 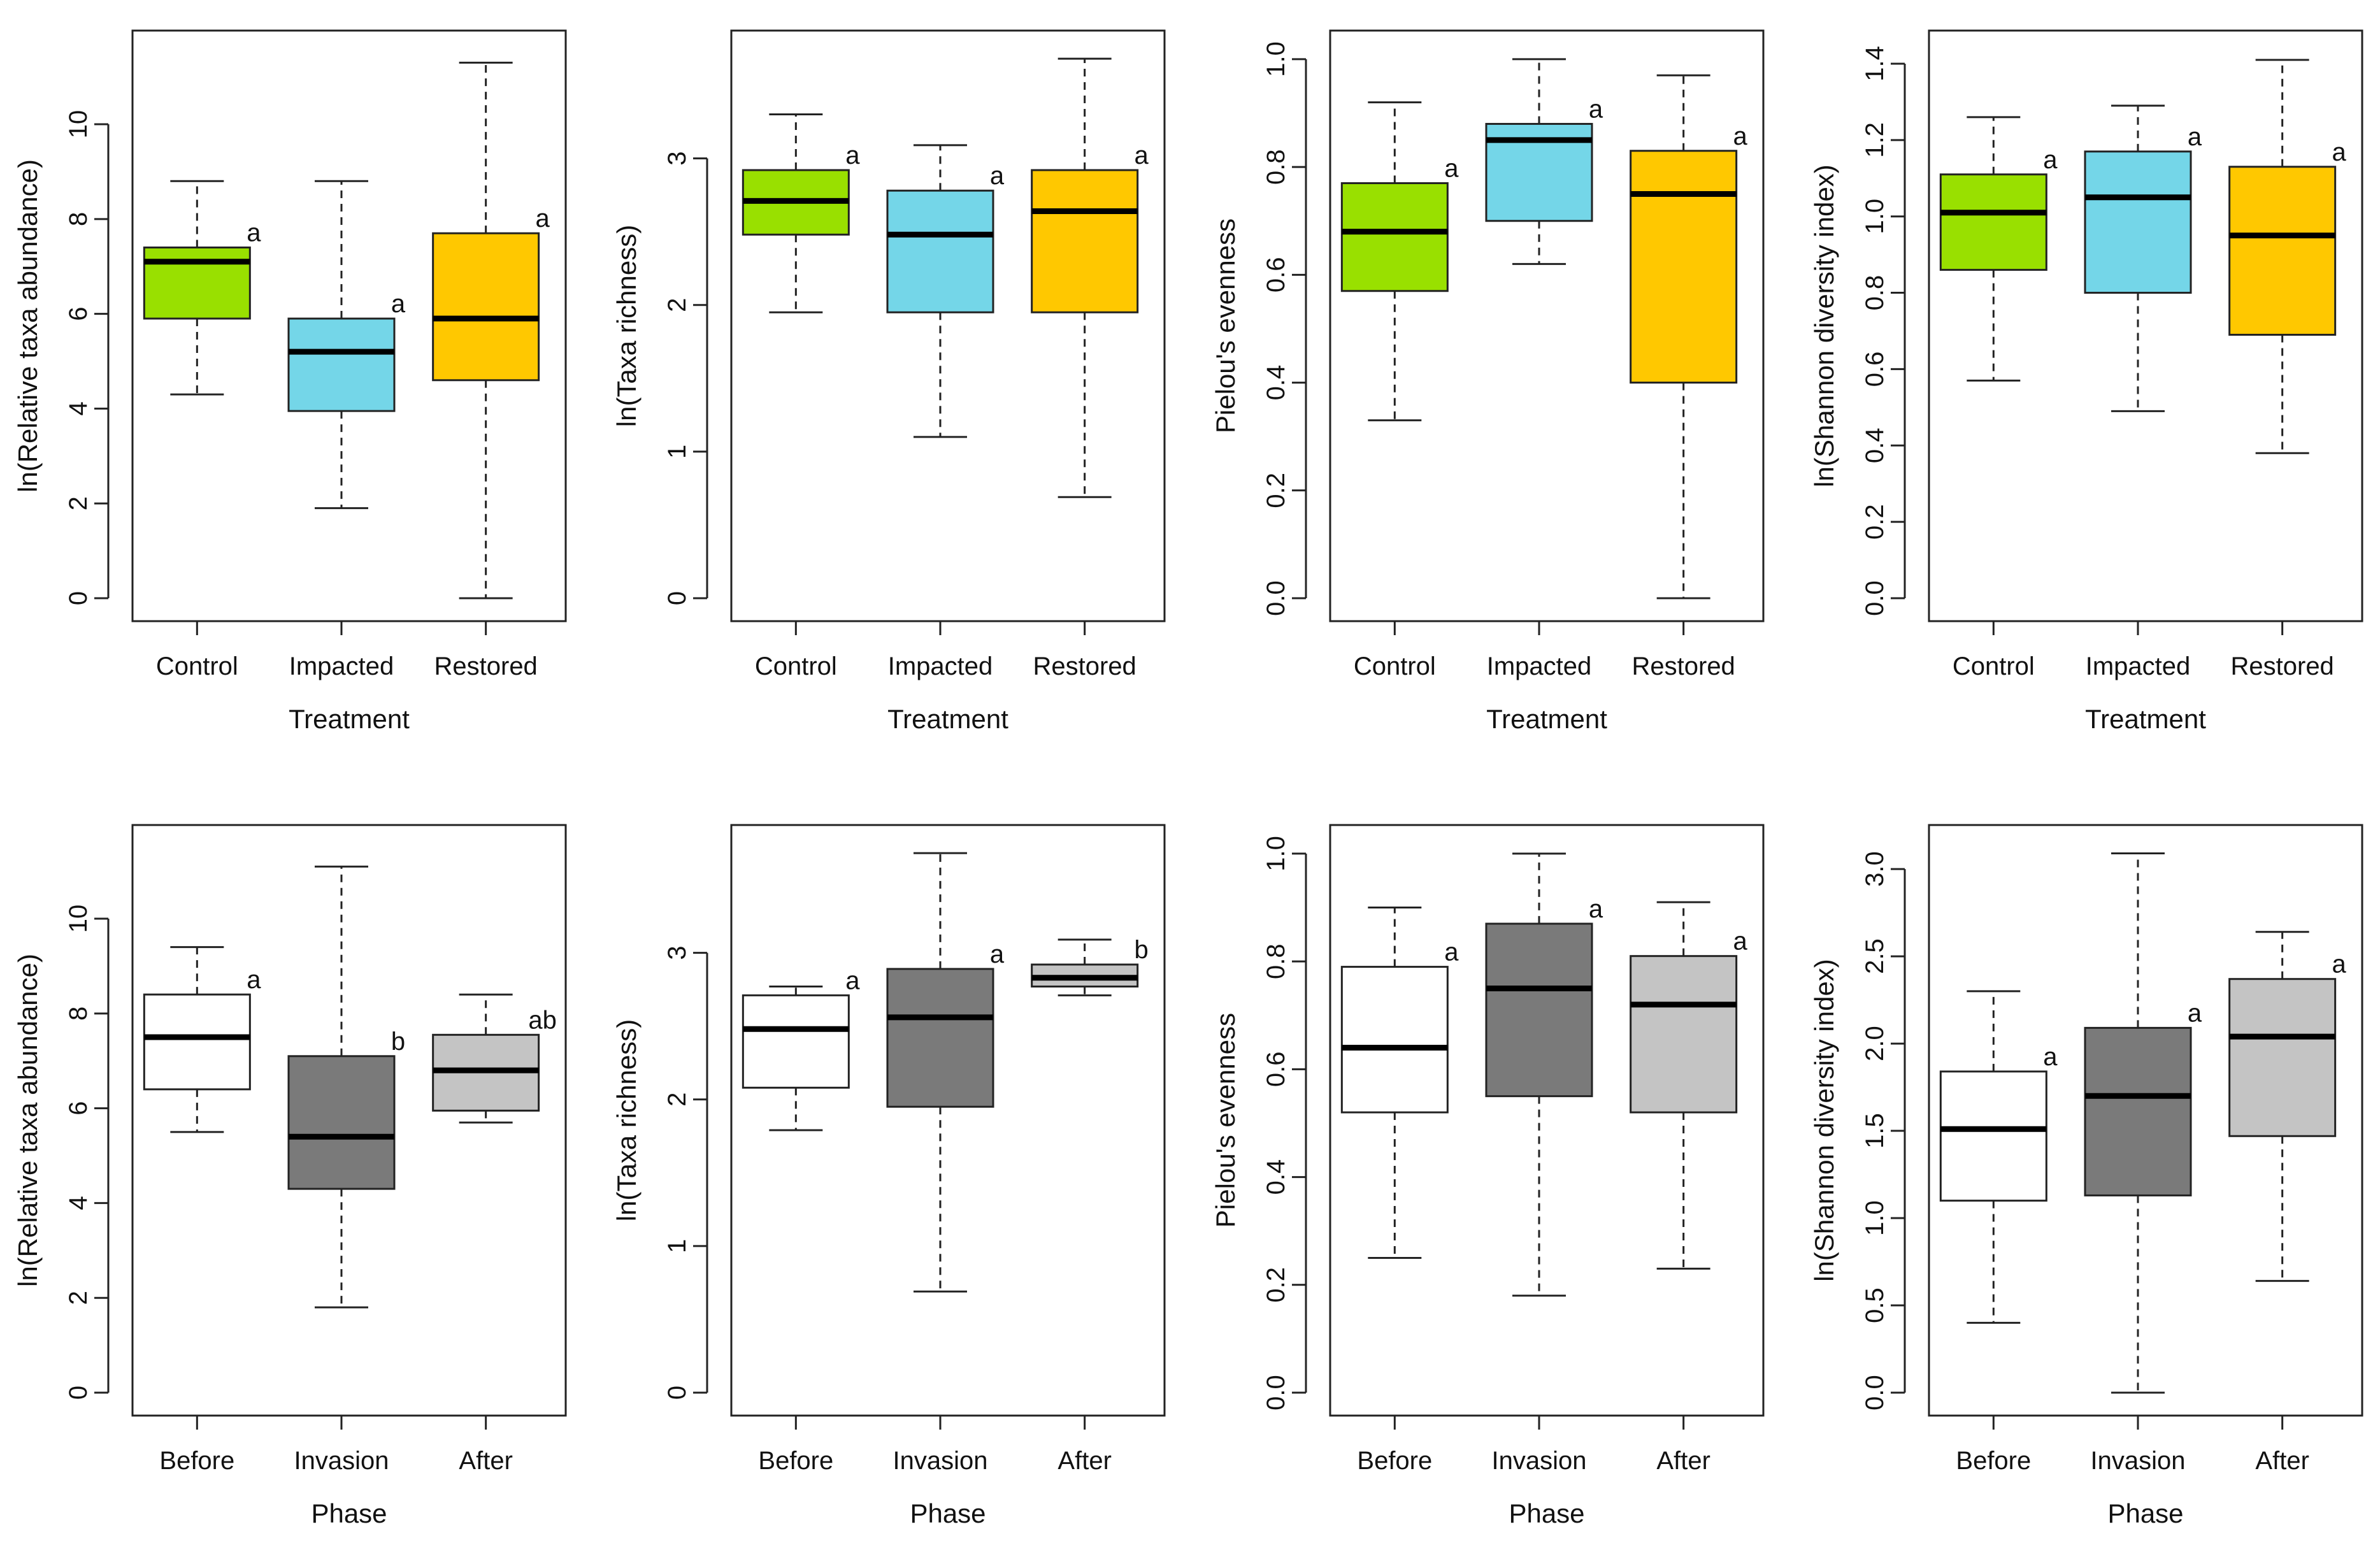 What do you see at coordinates (78, 219) in the screenshot?
I see `y-tick-label: 8` at bounding box center [78, 219].